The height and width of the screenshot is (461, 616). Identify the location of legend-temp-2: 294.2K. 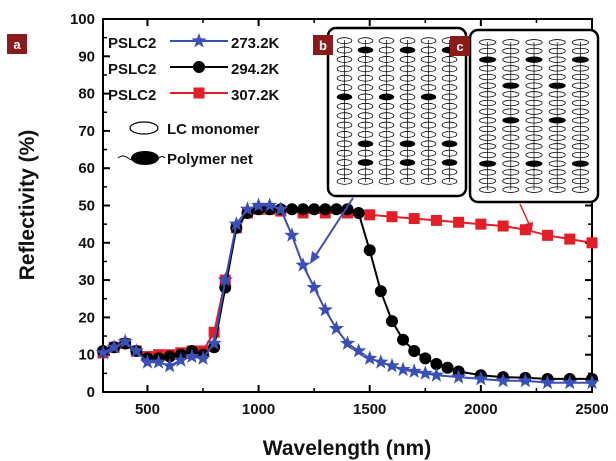
(255, 69).